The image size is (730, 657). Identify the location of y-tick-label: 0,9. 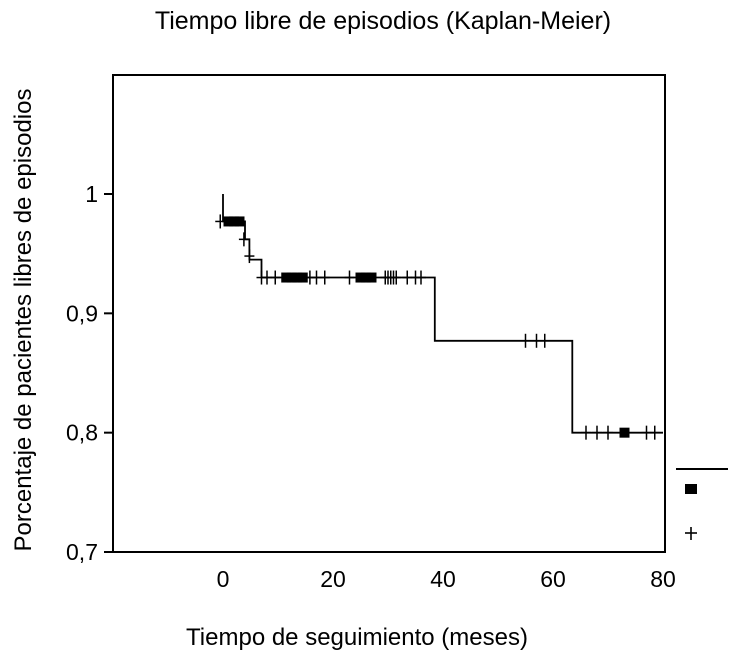
(82, 313).